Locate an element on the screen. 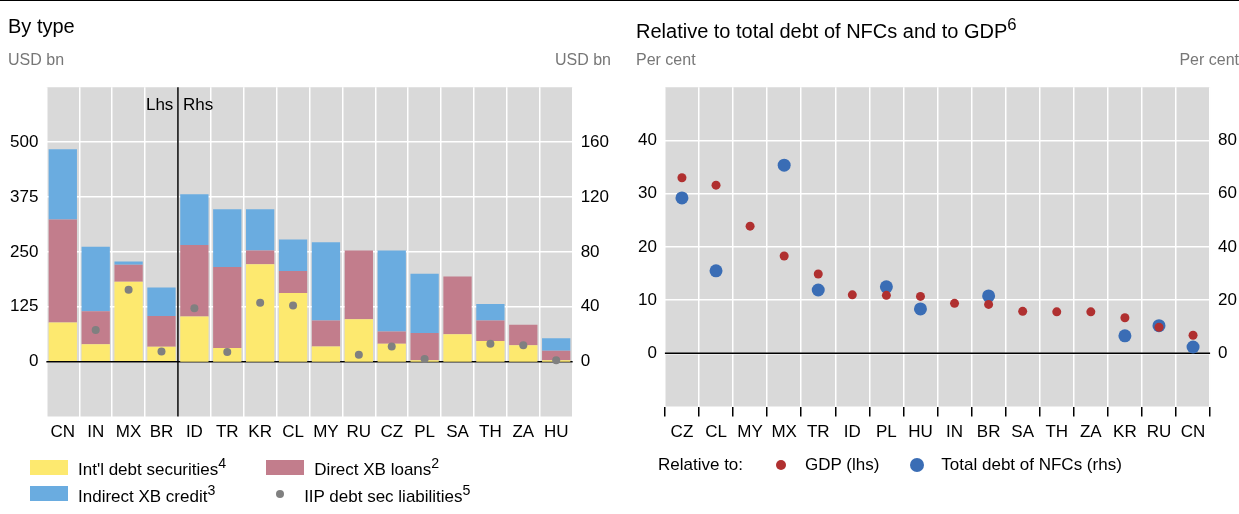 This screenshot has height=514, width=1239. y-axis-title: Per cent is located at coordinates (666, 60).